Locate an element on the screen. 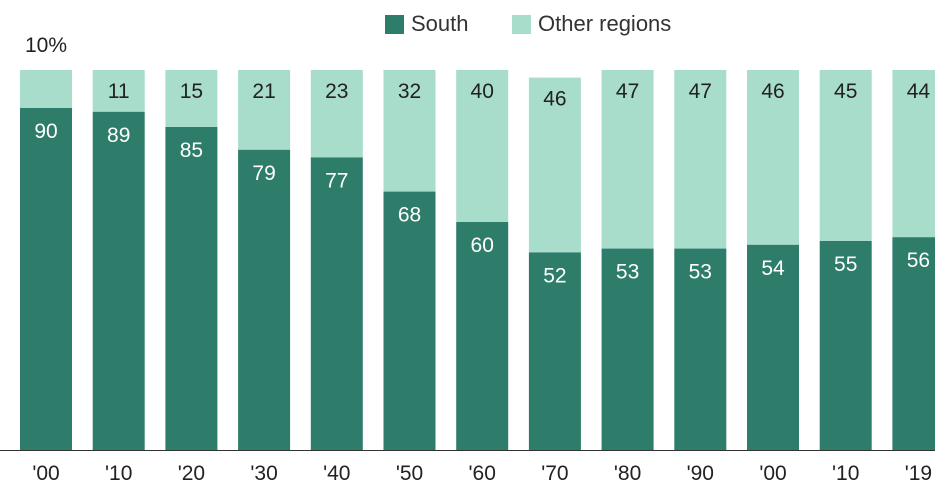 The width and height of the screenshot is (935, 487). x-tick-label: '20 is located at coordinates (191, 473).